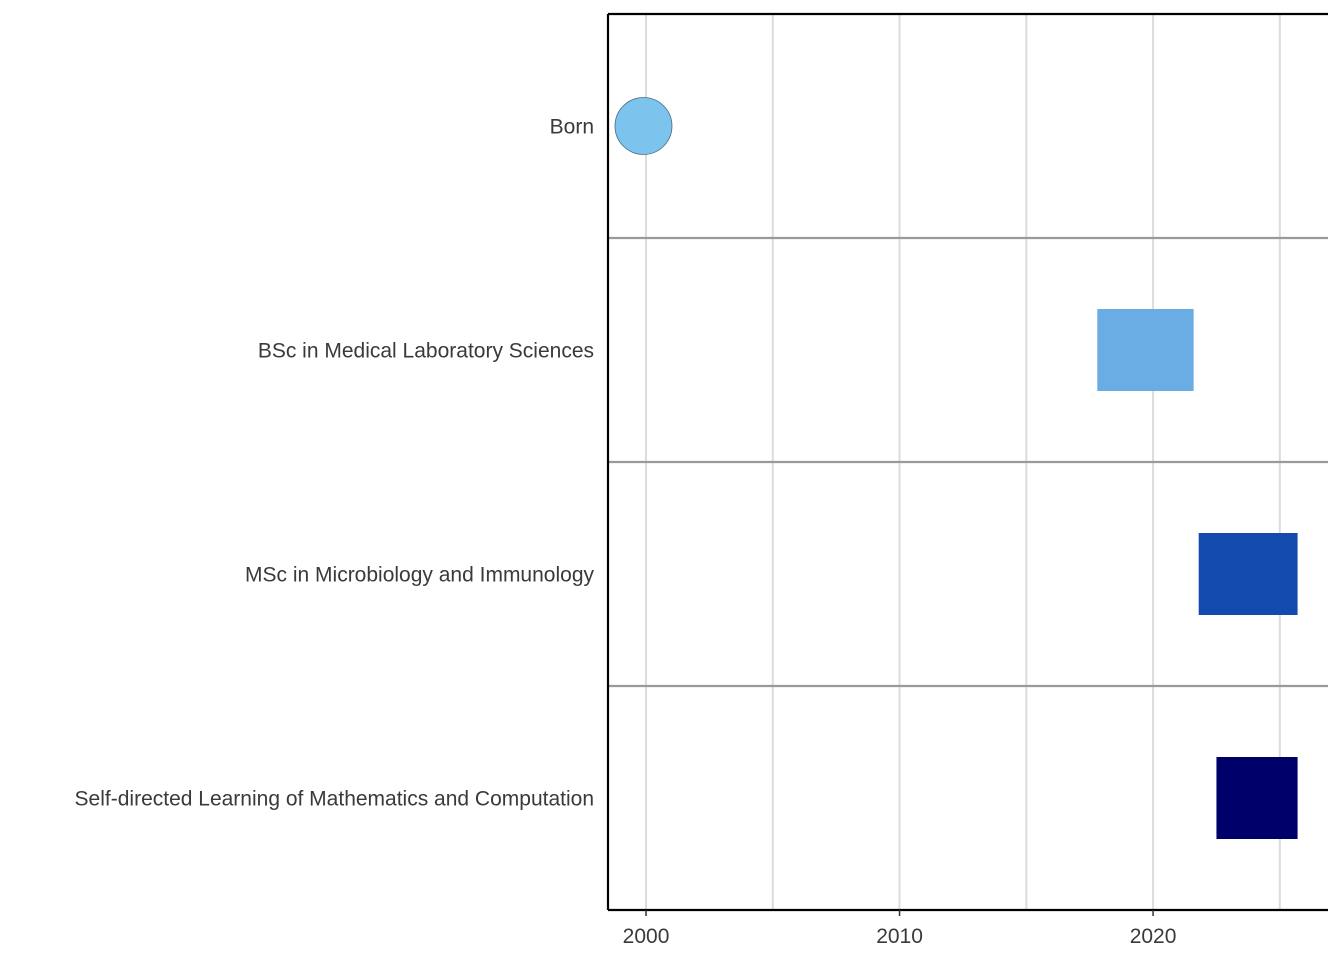 This screenshot has height=960, width=1344. I want to click on category-label: BSc in Medical Laboratory Sciences, so click(426, 351).